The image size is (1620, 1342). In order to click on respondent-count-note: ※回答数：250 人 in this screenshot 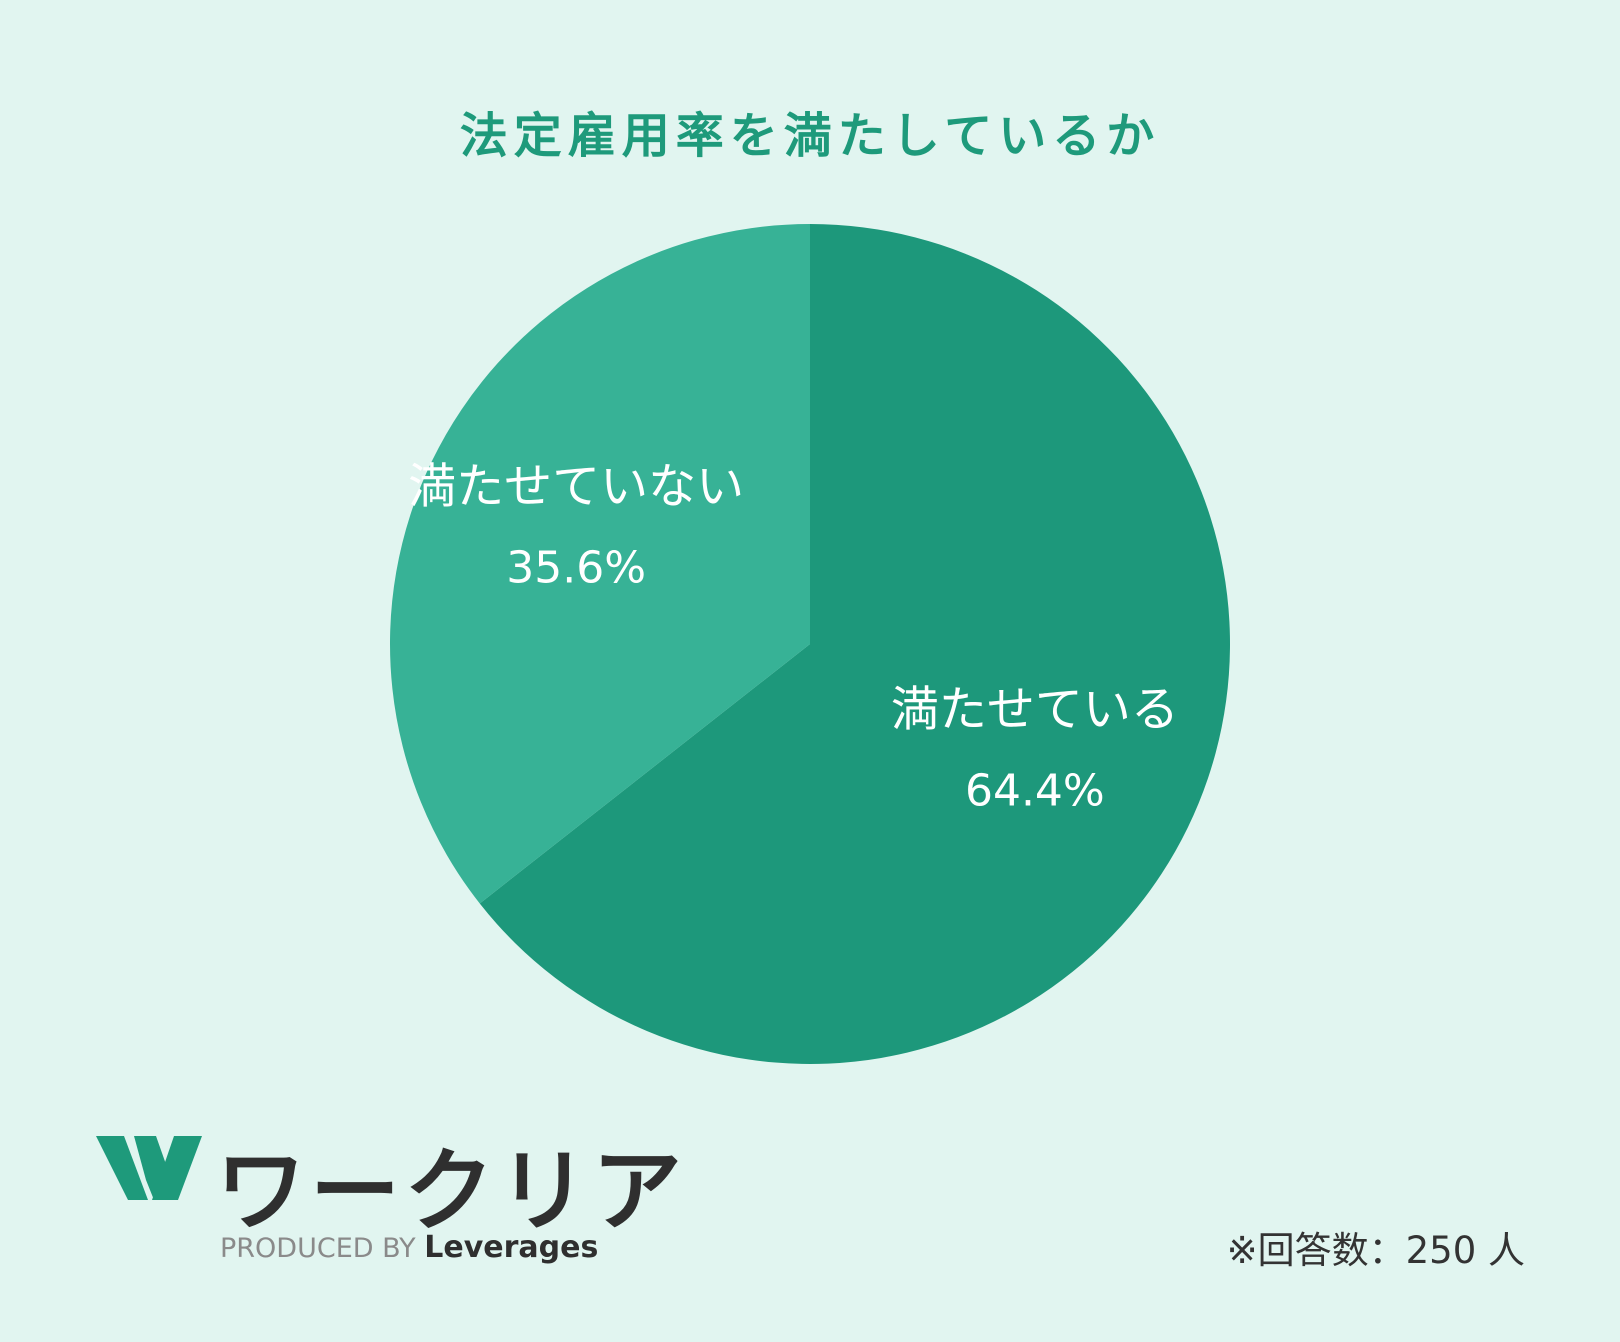, I will do `click(1375, 1250)`.